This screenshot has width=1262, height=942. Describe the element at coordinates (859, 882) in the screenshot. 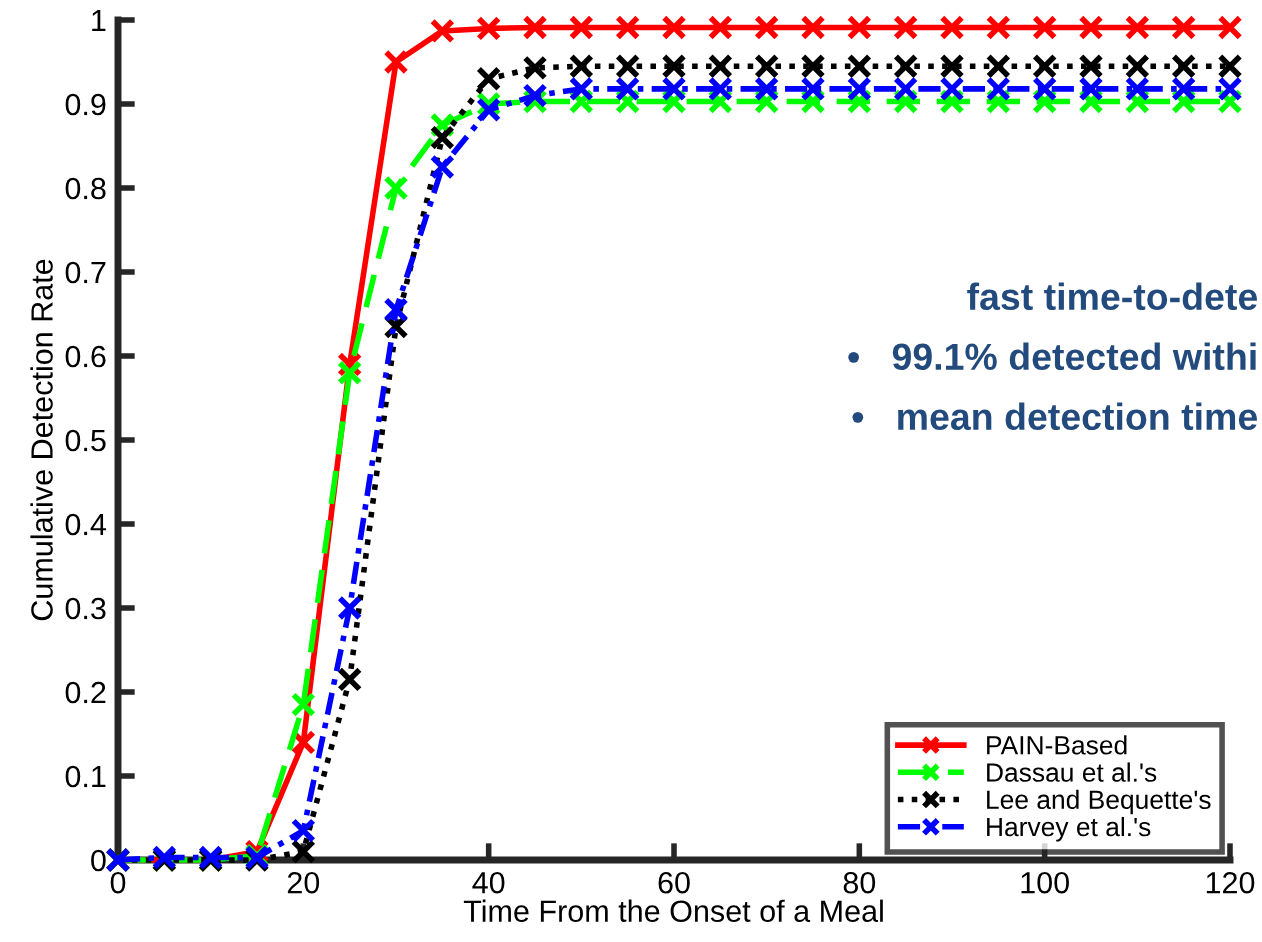

I see `x-tick-label: 80` at that location.